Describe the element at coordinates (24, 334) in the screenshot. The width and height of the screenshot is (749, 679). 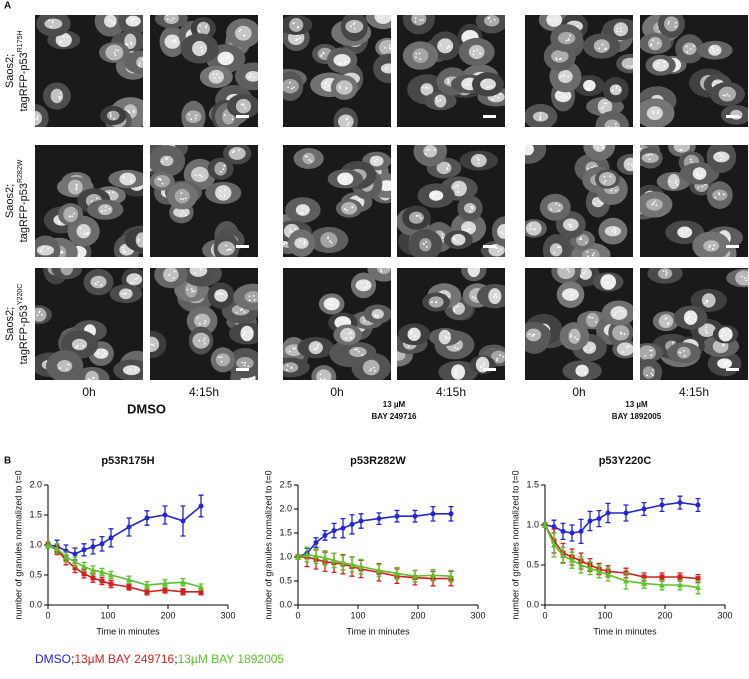
I see `row-label-name: tagRFP-p53` at that location.